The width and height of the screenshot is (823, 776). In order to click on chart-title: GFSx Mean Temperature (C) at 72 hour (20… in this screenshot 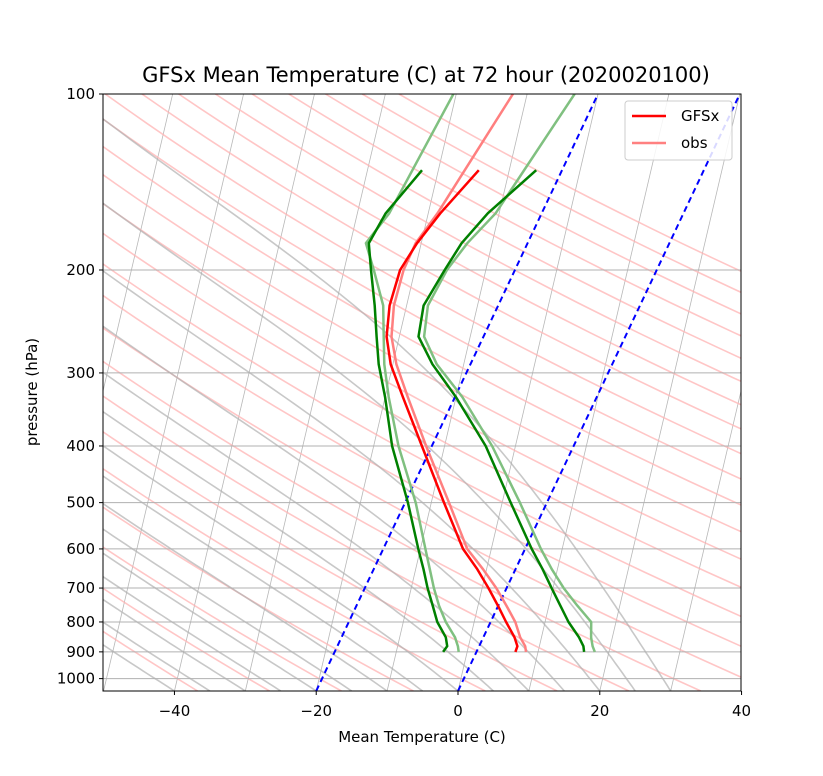, I will do `click(426, 75)`.